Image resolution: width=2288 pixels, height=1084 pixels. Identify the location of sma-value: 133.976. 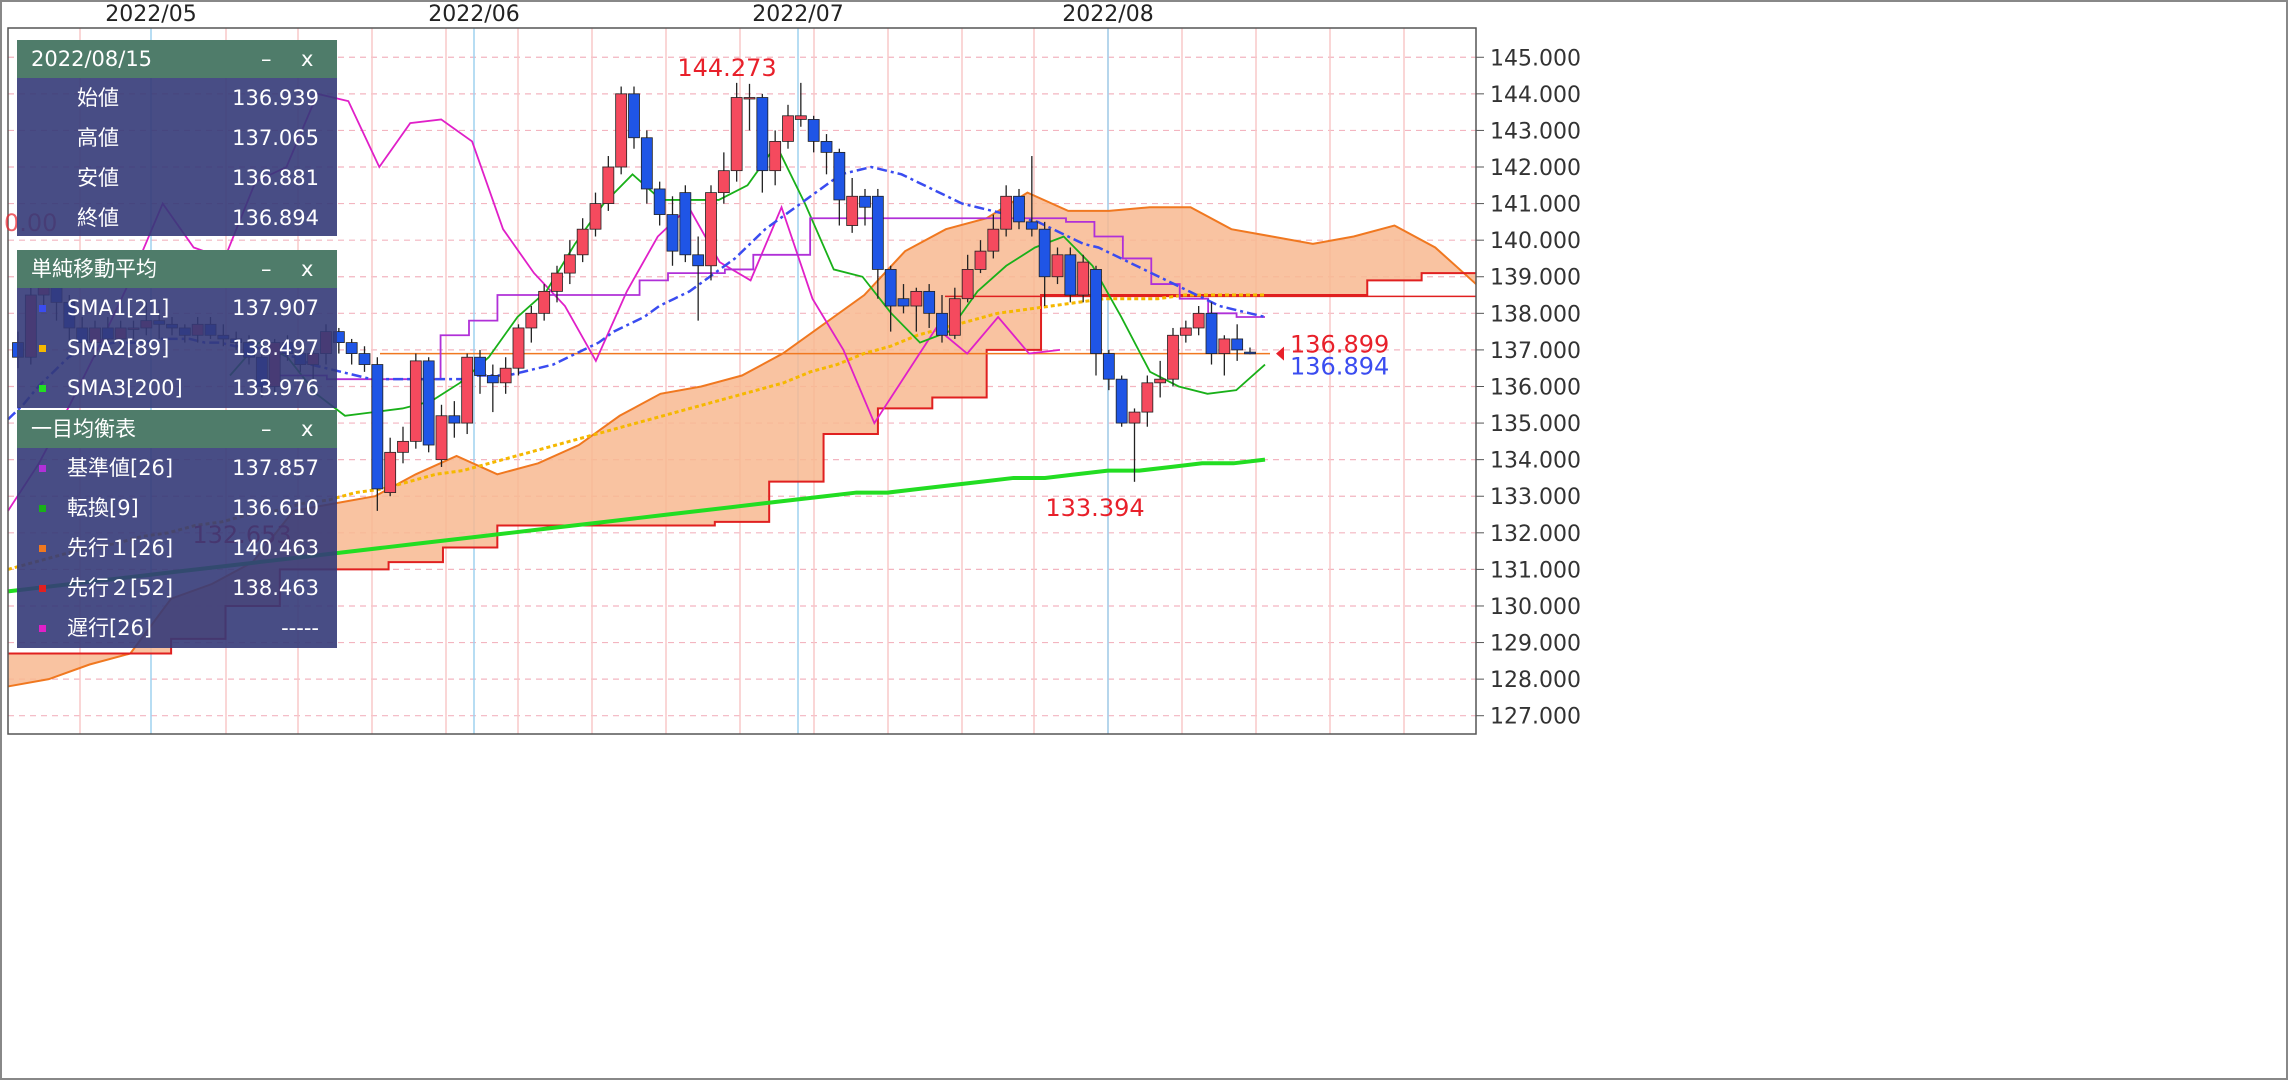
(275, 388).